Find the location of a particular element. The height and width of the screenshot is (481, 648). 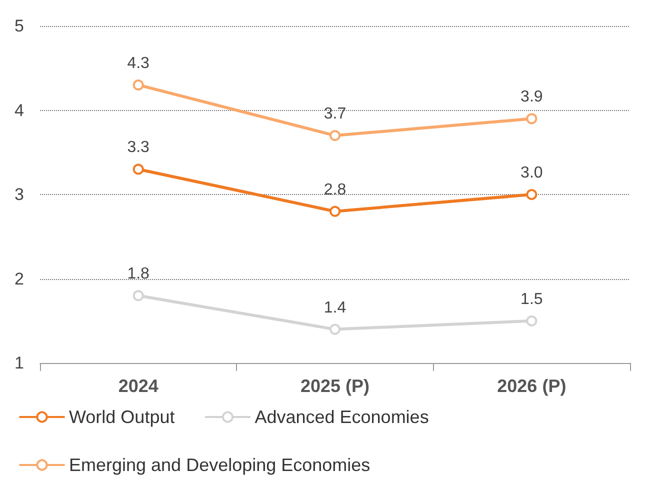

legend-label: Emerging and Developing Economies is located at coordinates (219, 465).